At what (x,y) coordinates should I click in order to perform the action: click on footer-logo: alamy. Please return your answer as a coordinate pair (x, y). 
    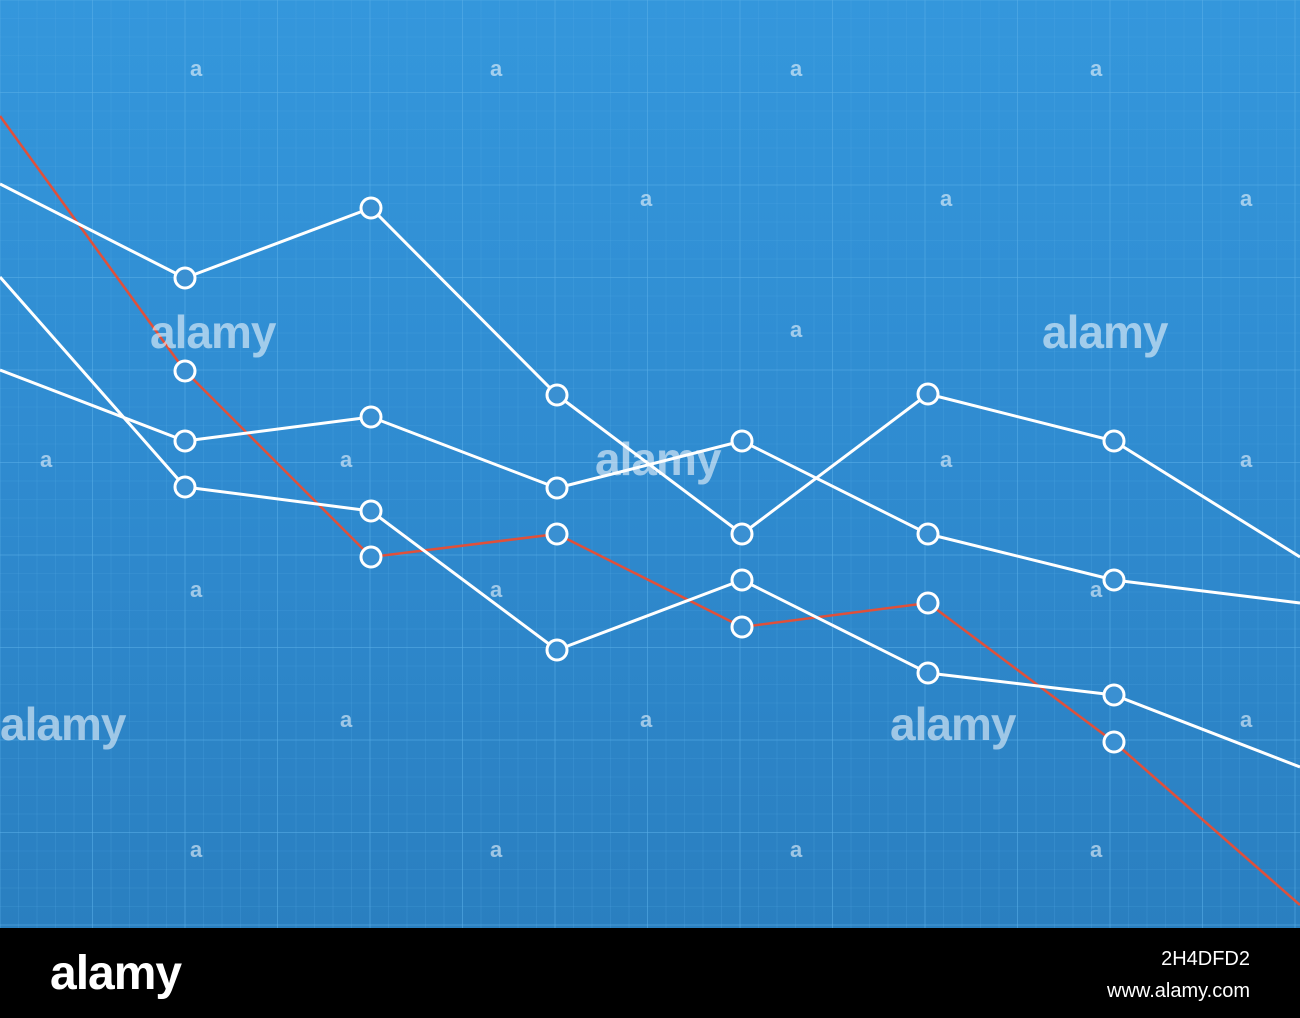
    Looking at the image, I should click on (116, 973).